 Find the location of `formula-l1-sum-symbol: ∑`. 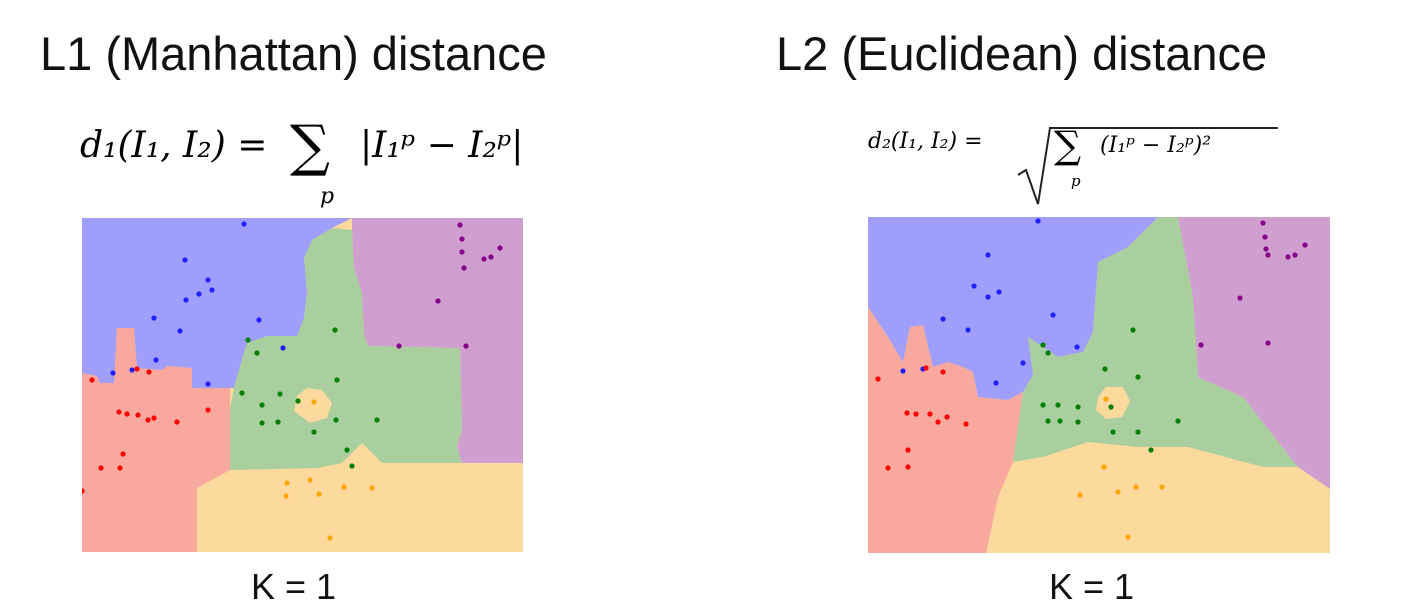

formula-l1-sum-symbol: ∑ is located at coordinates (310, 147).